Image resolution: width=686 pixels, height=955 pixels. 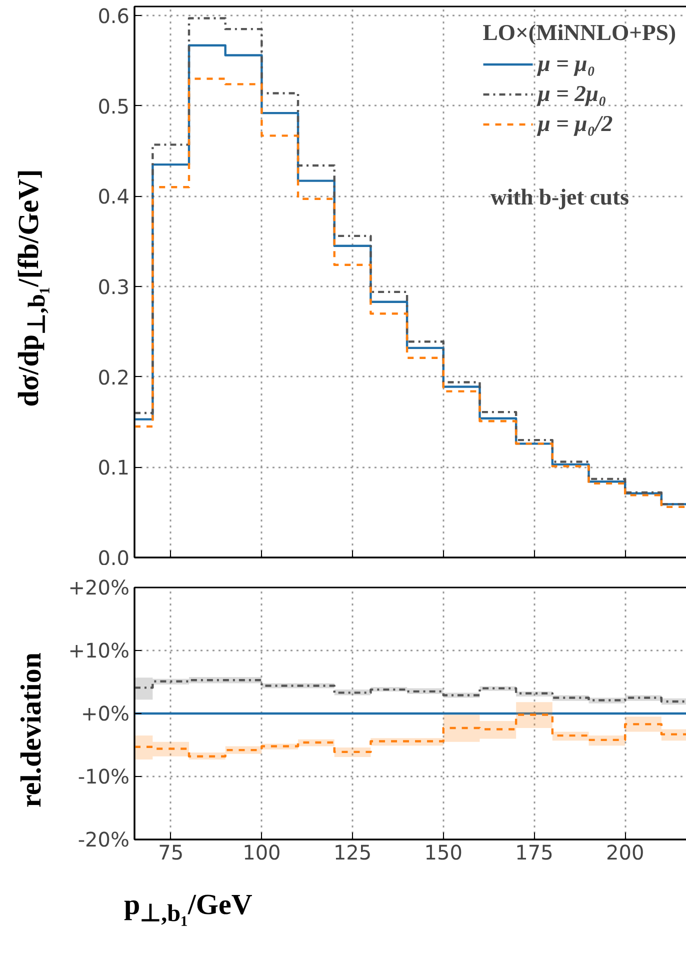 I want to click on annotation: with b-jet cuts, so click(x=560, y=197).